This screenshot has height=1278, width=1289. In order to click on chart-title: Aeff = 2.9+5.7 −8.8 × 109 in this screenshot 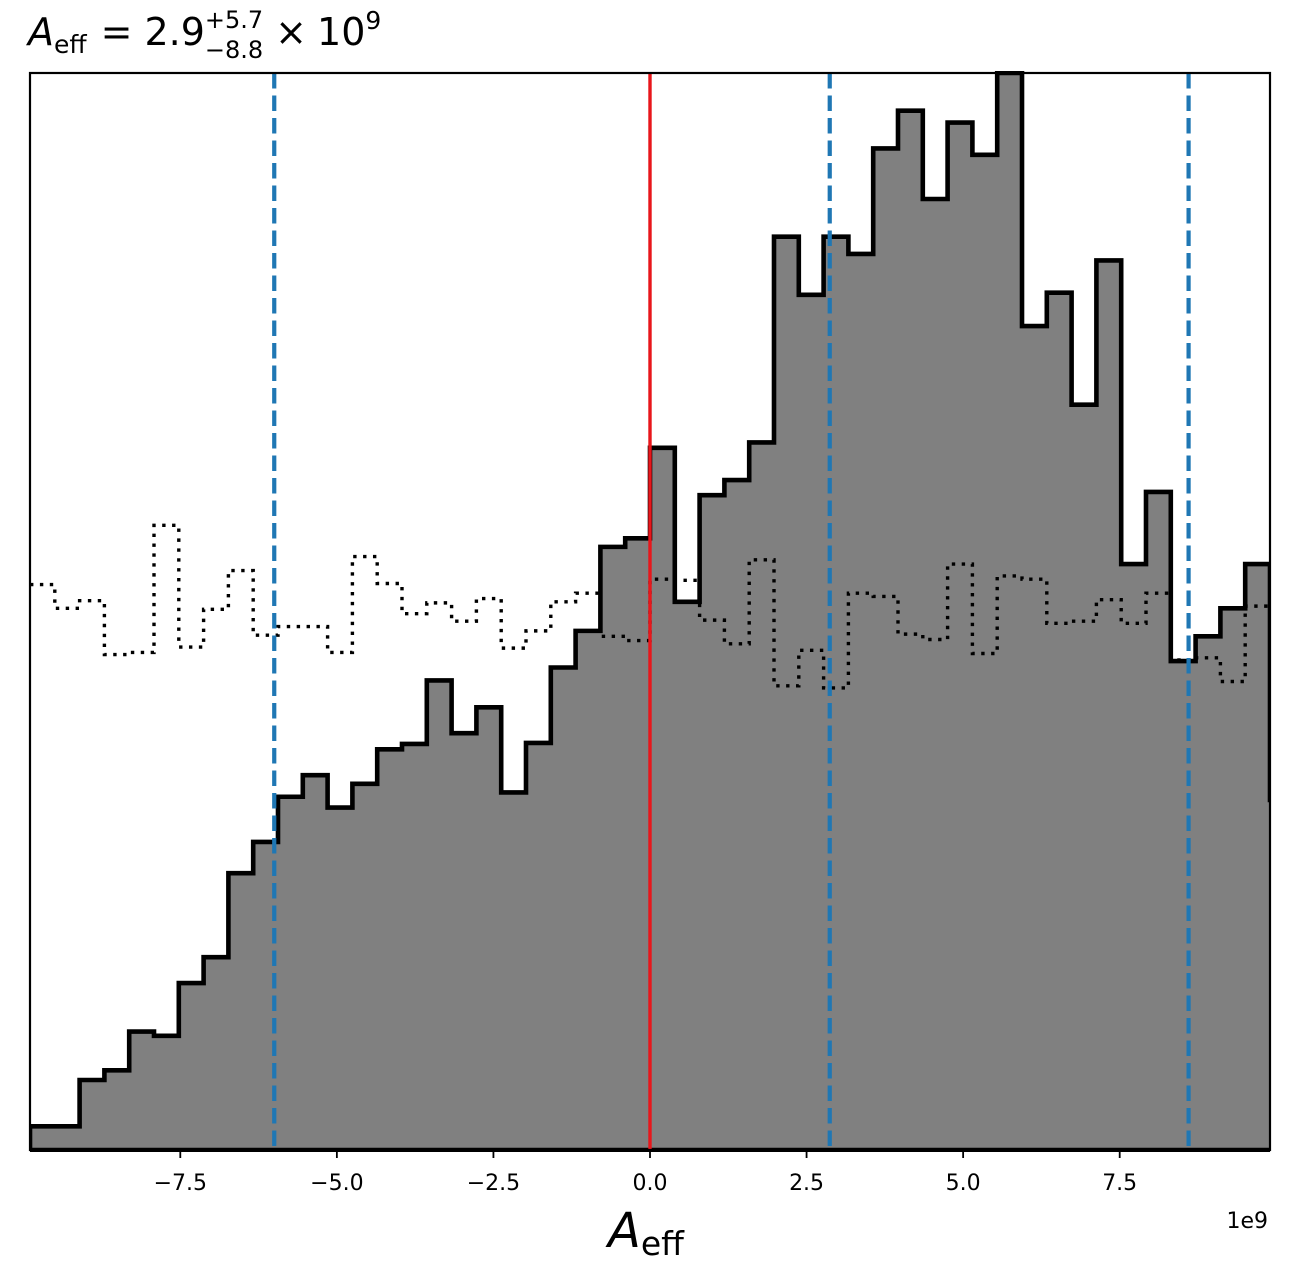, I will do `click(203, 35)`.